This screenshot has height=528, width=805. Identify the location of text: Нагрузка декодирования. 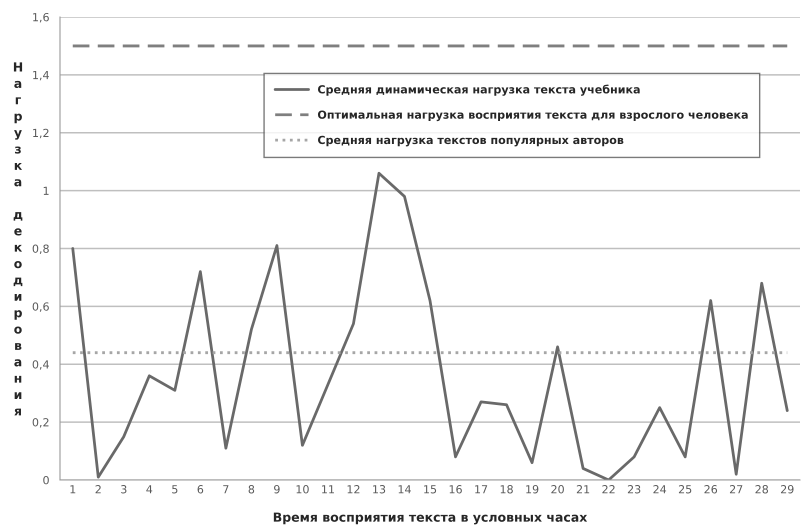
(18, 239).